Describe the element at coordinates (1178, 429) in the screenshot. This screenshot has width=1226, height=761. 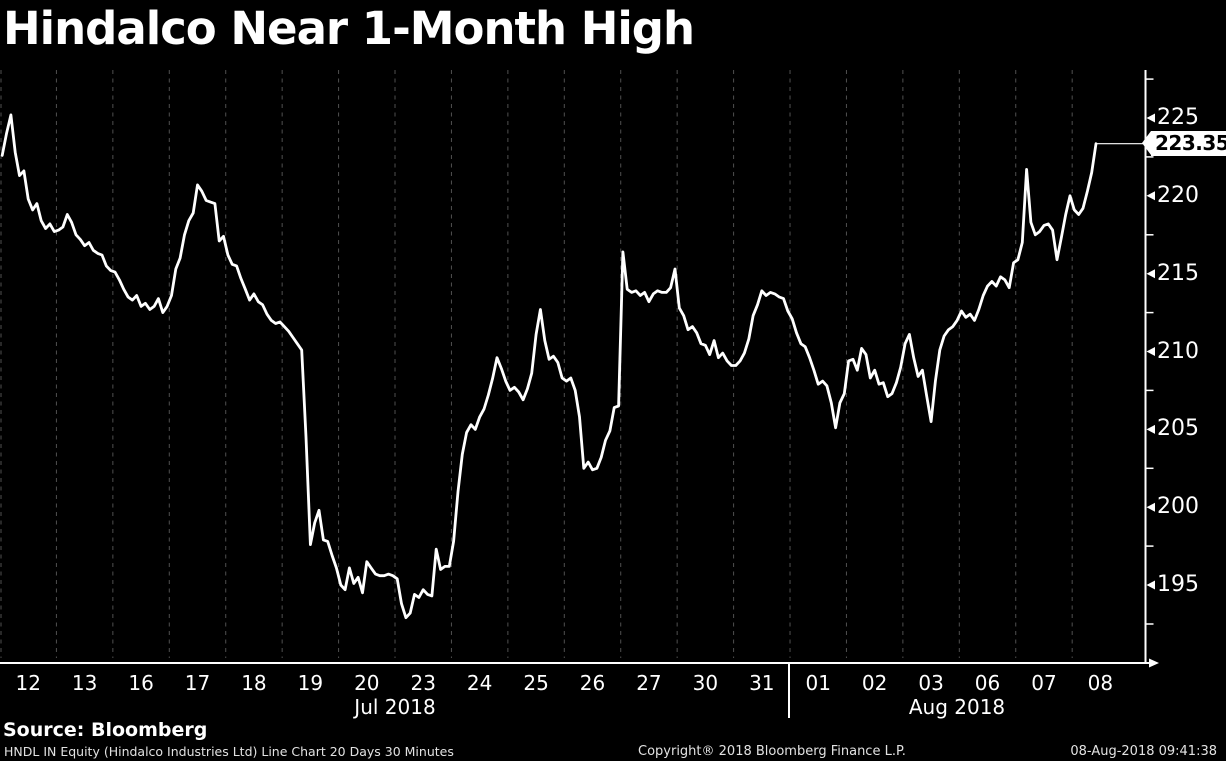
I see `y-tick-label: 205` at that location.